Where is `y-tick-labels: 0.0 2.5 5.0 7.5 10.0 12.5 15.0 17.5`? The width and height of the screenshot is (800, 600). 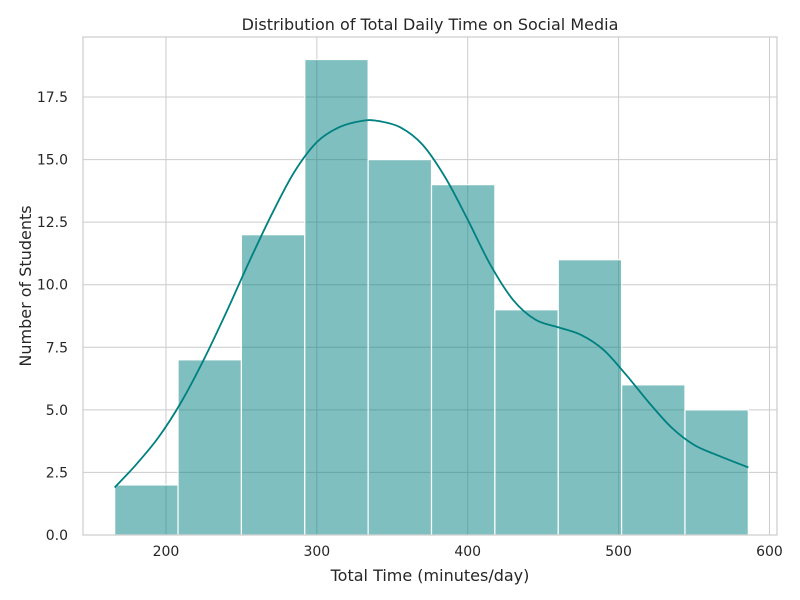 y-tick-labels: 0.0 2.5 5.0 7.5 10.0 12.5 15.0 17.5 is located at coordinates (52, 317).